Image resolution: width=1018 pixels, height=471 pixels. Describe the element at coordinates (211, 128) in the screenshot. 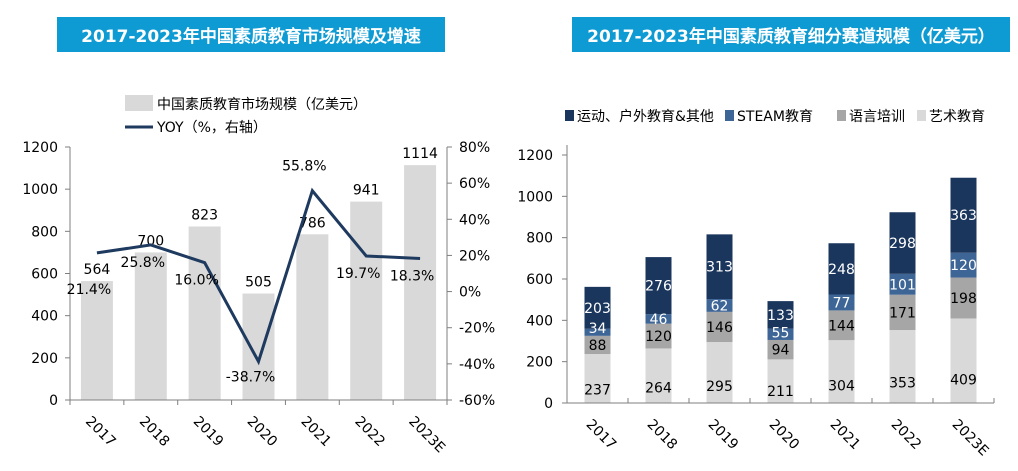

I see `legend-label-line: YOY（%，右轴）` at that location.